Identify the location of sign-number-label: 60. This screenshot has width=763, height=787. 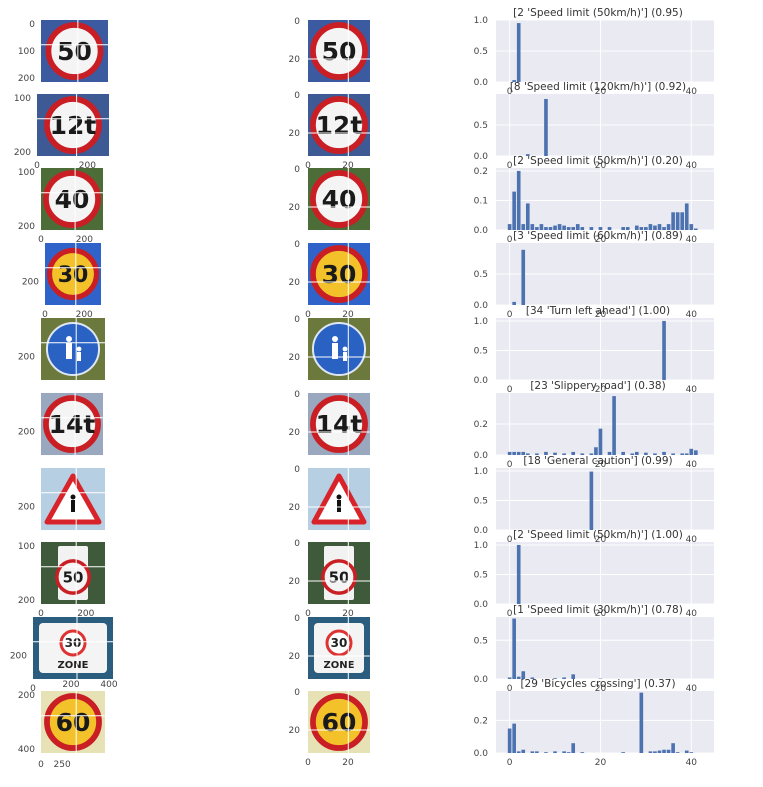
(339, 722).